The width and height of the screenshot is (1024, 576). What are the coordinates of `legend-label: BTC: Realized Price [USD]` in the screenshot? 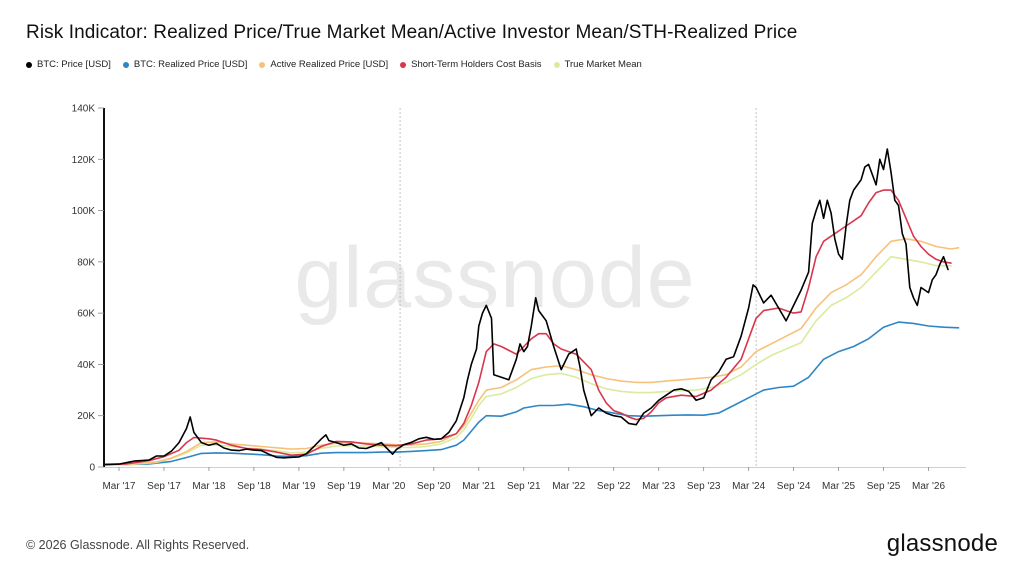 It's located at (190, 64).